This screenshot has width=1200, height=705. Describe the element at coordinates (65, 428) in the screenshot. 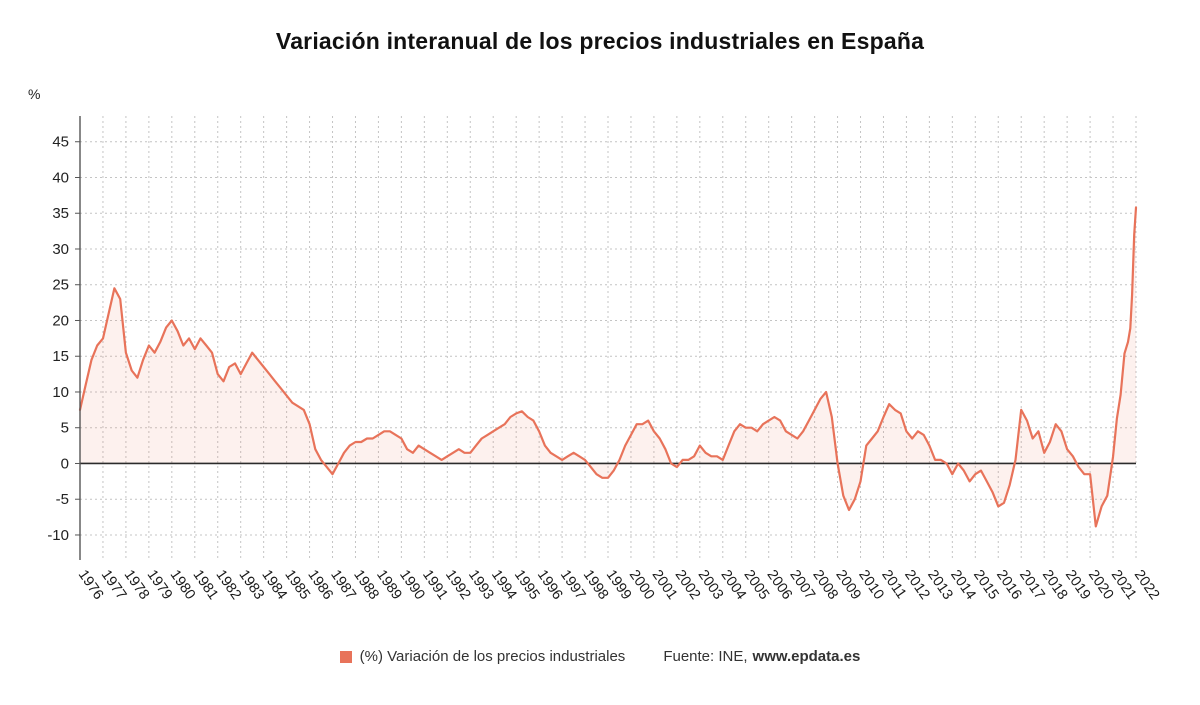

I see `y-tick-label: 5` at that location.